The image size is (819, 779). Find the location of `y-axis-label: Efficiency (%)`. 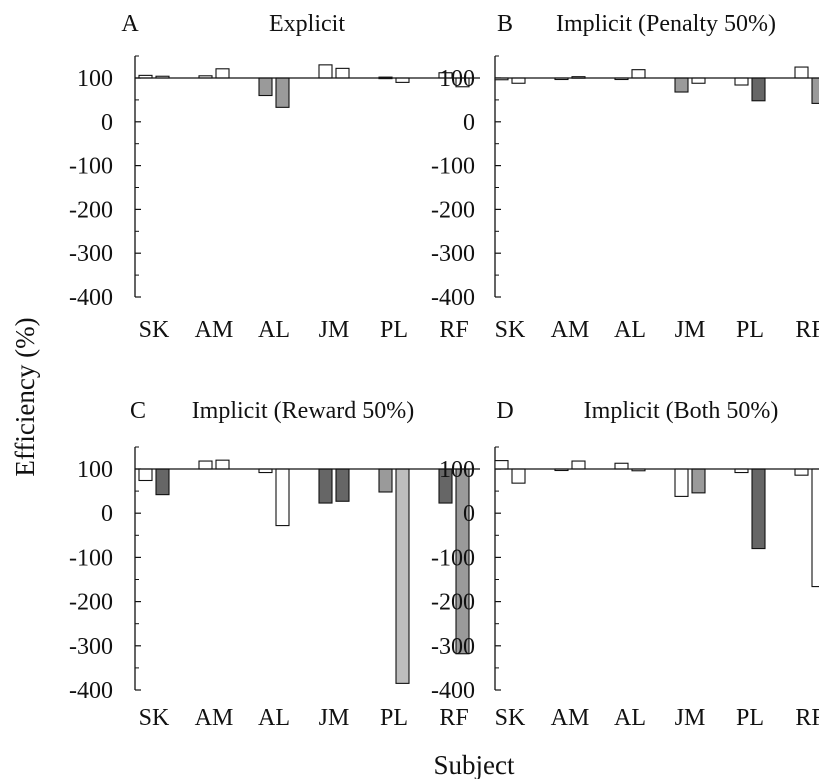

y-axis-label: Efficiency (%) is located at coordinates (25, 396).